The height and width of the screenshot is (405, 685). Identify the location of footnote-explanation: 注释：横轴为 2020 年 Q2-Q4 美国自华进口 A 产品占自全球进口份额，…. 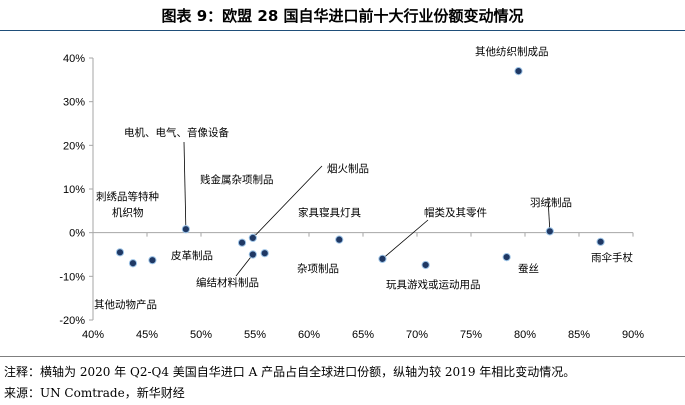
(290, 372).